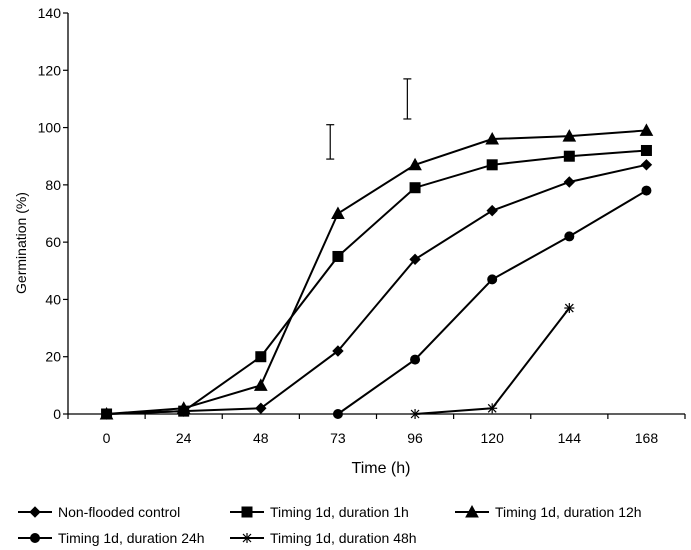 This screenshot has height=550, width=691. Describe the element at coordinates (131, 538) in the screenshot. I see `legend-label: Timing 1d, duration 24h` at that location.